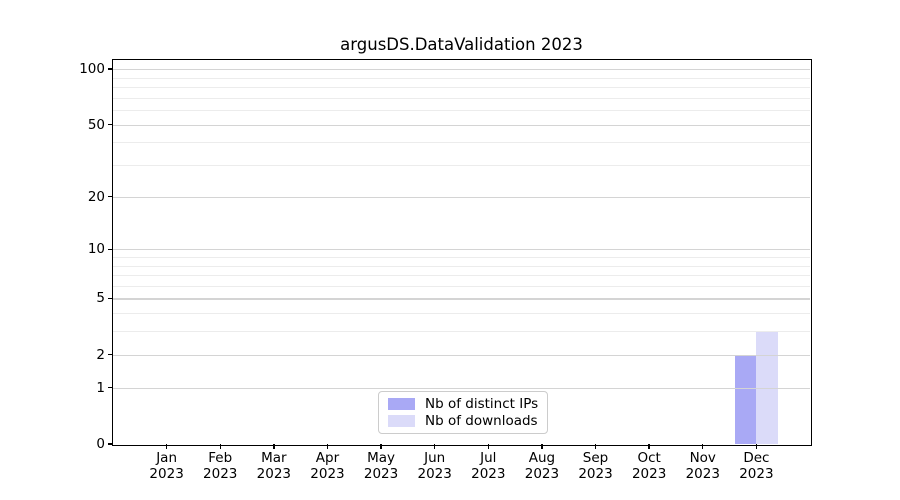 Image resolution: width=900 pixels, height=500 pixels. What do you see at coordinates (401, 421) in the screenshot?
I see `legend-swatch-downloads` at bounding box center [401, 421].